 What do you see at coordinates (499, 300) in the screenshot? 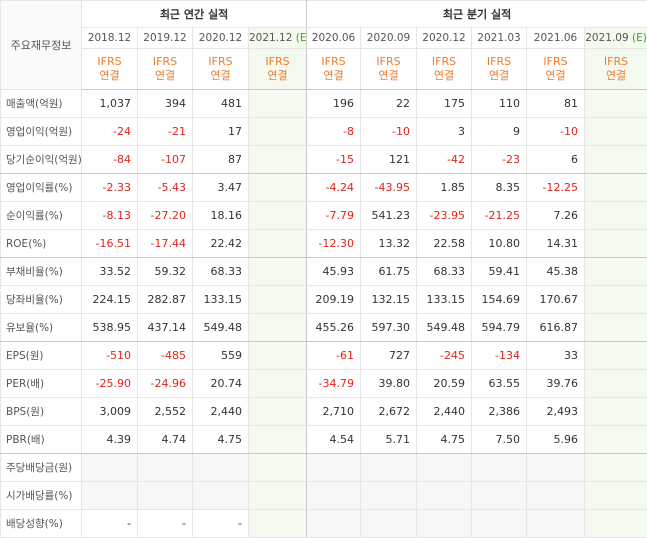
I see `value-cell: 154.69` at bounding box center [499, 300].